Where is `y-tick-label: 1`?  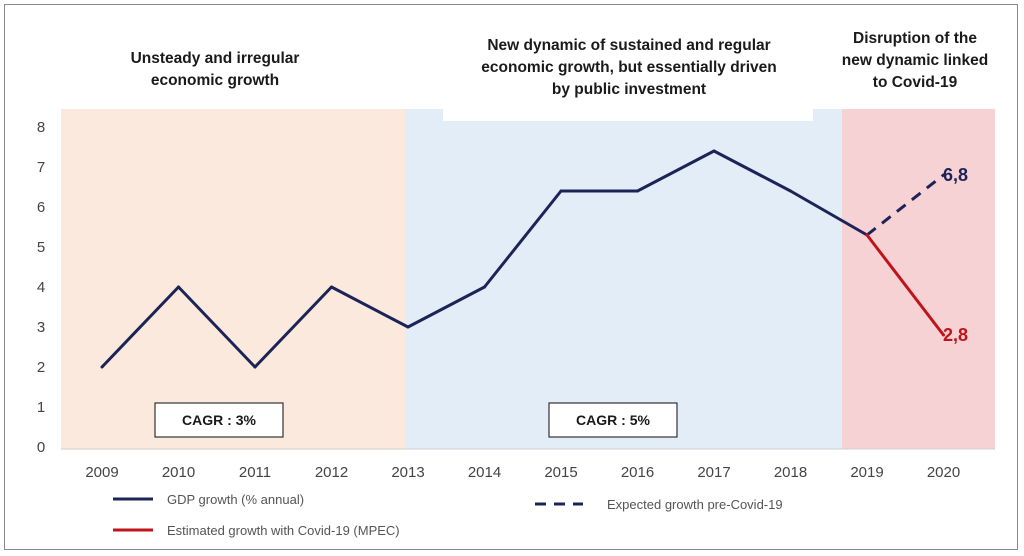 y-tick-label: 1 is located at coordinates (41, 407).